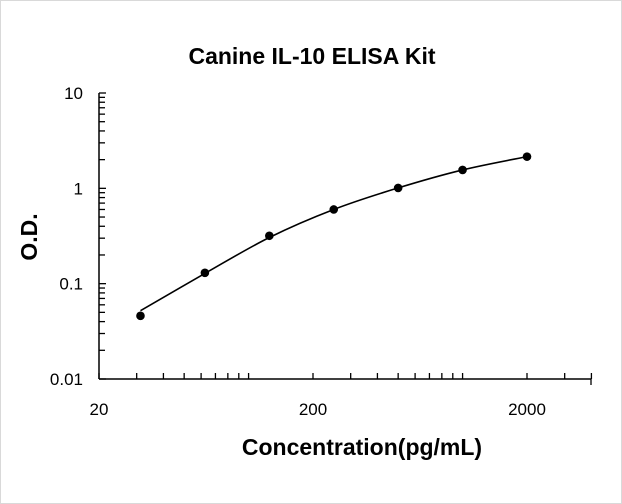  I want to click on y-tick-label: 1, so click(78, 188).